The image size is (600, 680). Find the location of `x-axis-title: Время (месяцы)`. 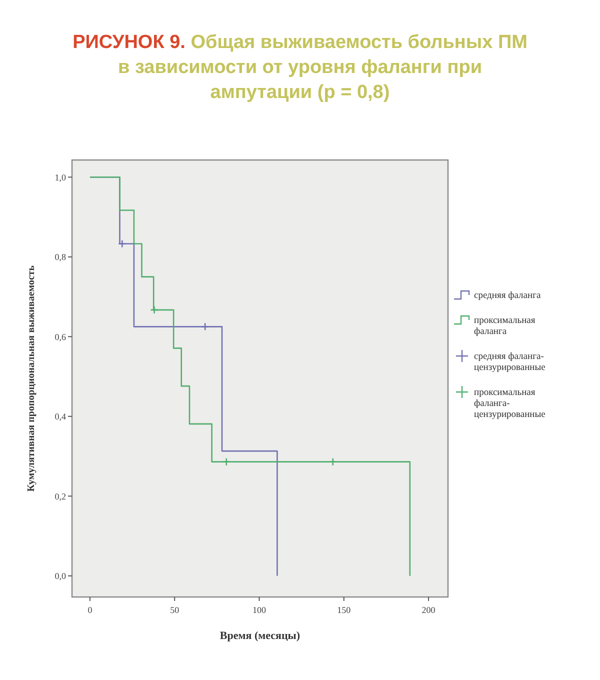

x-axis-title: Время (месяцы) is located at coordinates (260, 636).